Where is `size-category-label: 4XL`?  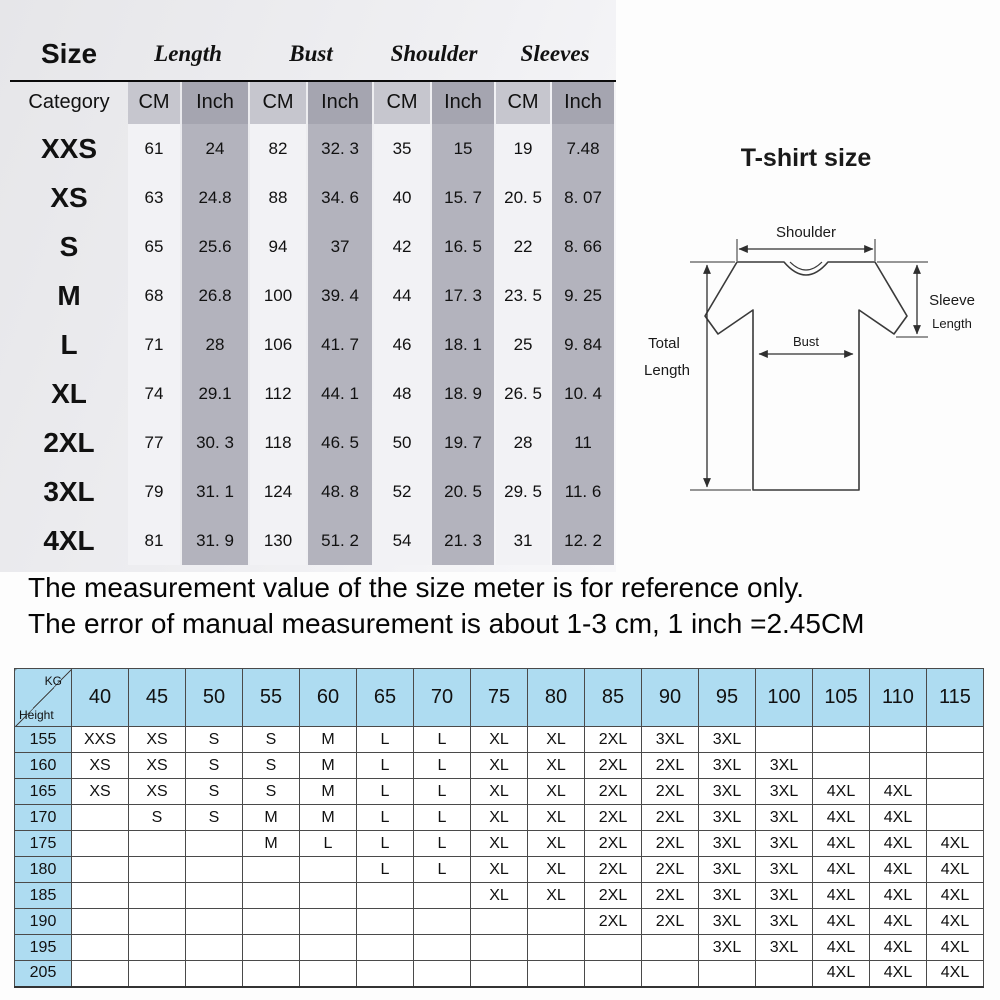 size-category-label: 4XL is located at coordinates (69, 540).